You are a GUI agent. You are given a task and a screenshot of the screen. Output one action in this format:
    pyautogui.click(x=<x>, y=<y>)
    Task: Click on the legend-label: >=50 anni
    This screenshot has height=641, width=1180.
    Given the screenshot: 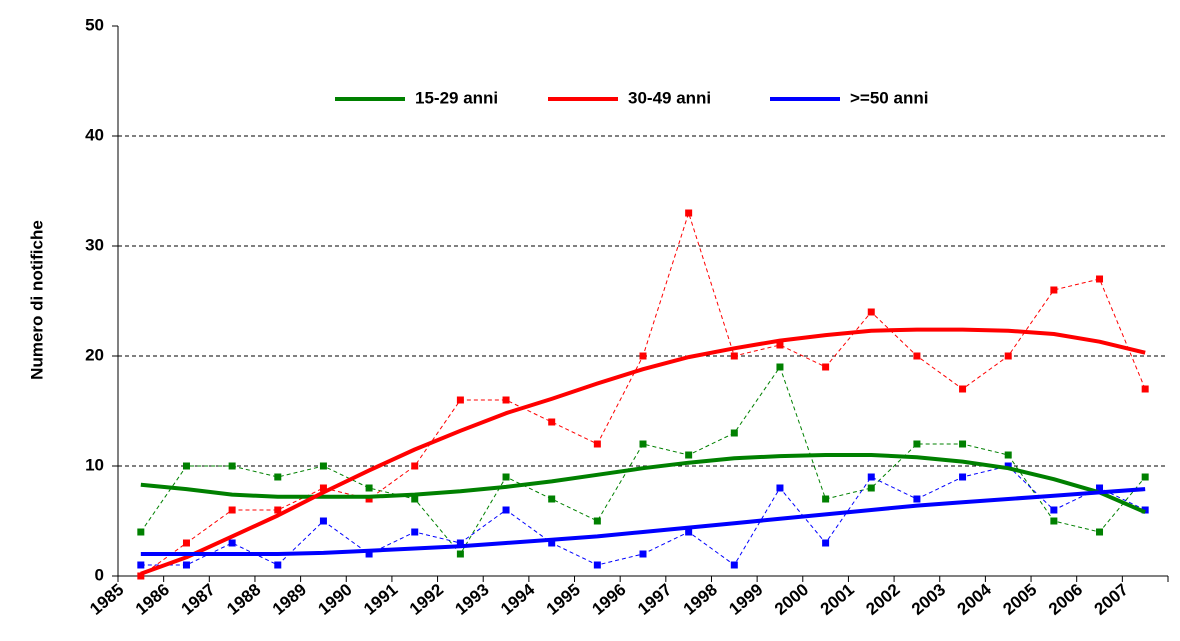 What is the action you would take?
    pyautogui.click(x=889, y=97)
    